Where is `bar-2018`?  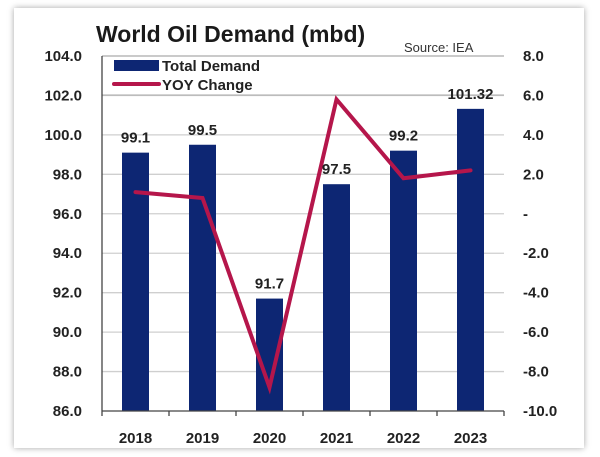
bar-2018 is located at coordinates (135, 281).